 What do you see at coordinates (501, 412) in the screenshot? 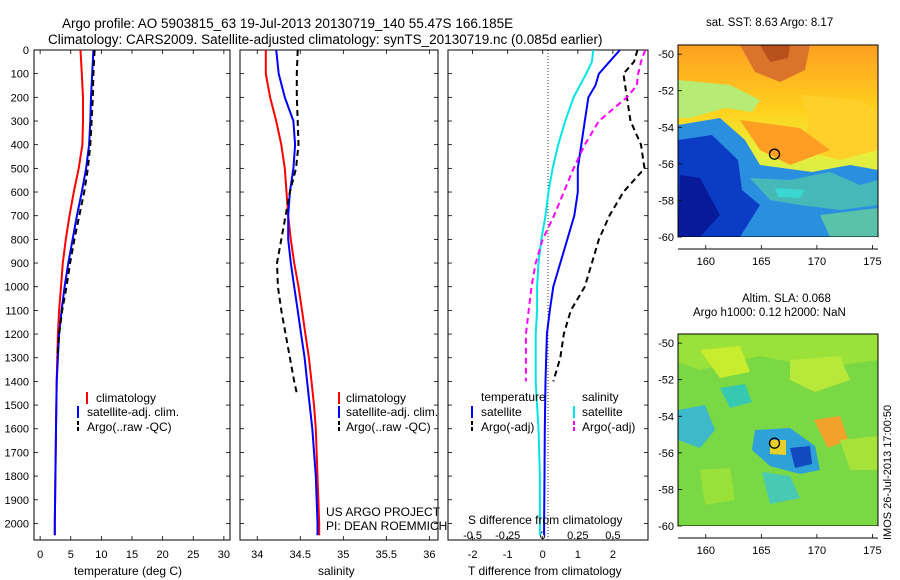
I see `legend-label-temp-satellite: satellite` at bounding box center [501, 412].